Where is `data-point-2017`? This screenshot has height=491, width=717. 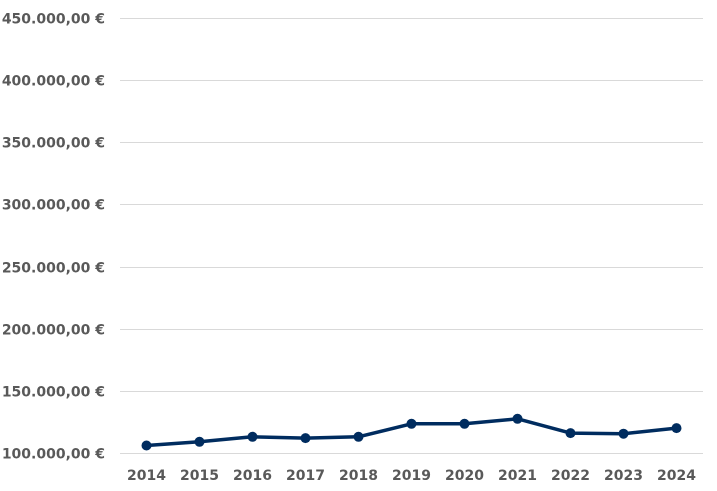 data-point-2017 is located at coordinates (305, 438).